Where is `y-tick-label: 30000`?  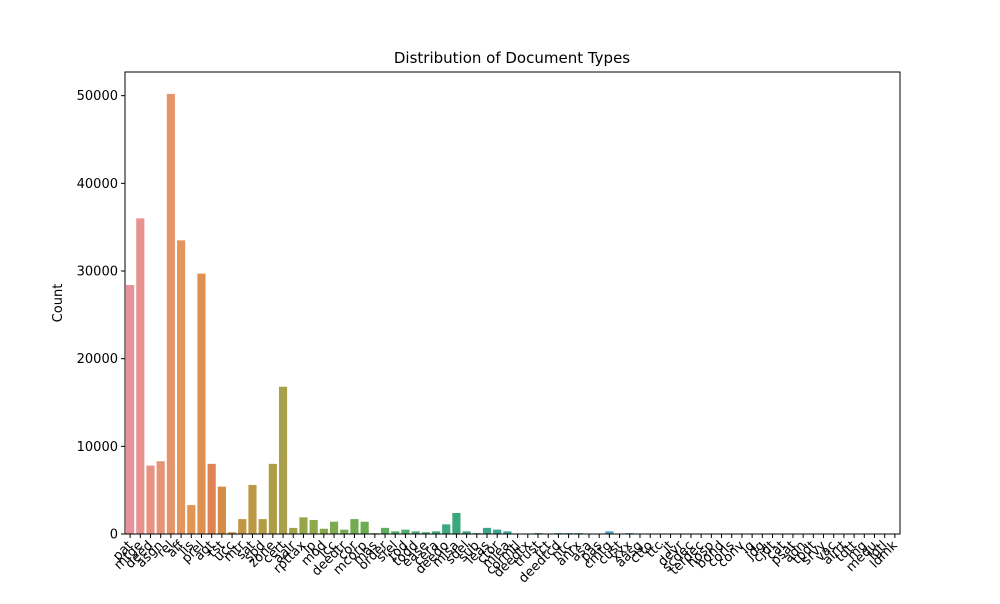
y-tick-label: 30000 is located at coordinates (97, 272).